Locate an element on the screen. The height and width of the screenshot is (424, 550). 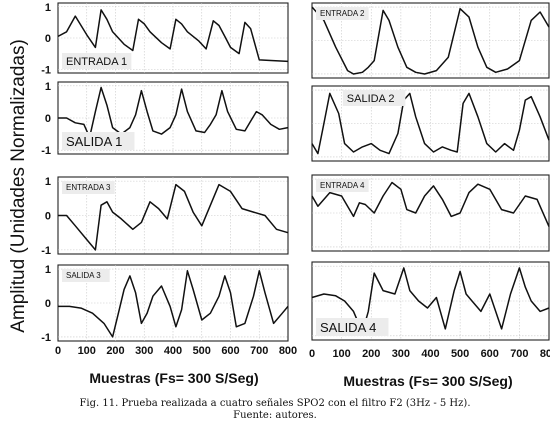
y-axis-label: Amplitud (Unidades Normalizadas) is located at coordinates (18, 186).